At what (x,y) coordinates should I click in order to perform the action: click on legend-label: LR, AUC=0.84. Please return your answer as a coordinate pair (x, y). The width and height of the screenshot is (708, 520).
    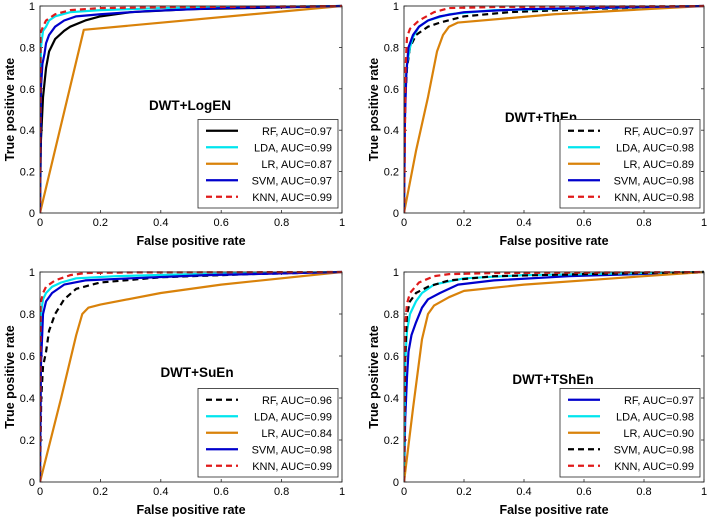
    Looking at the image, I should click on (296, 434).